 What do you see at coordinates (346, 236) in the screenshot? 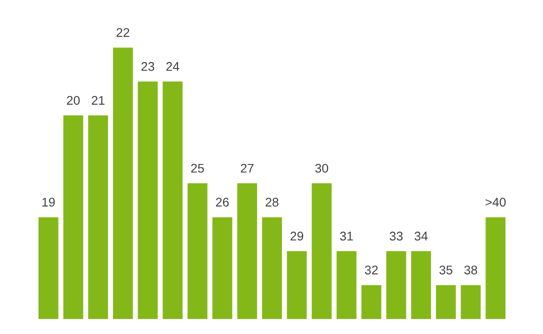
I see `x-tick-label: 31` at bounding box center [346, 236].